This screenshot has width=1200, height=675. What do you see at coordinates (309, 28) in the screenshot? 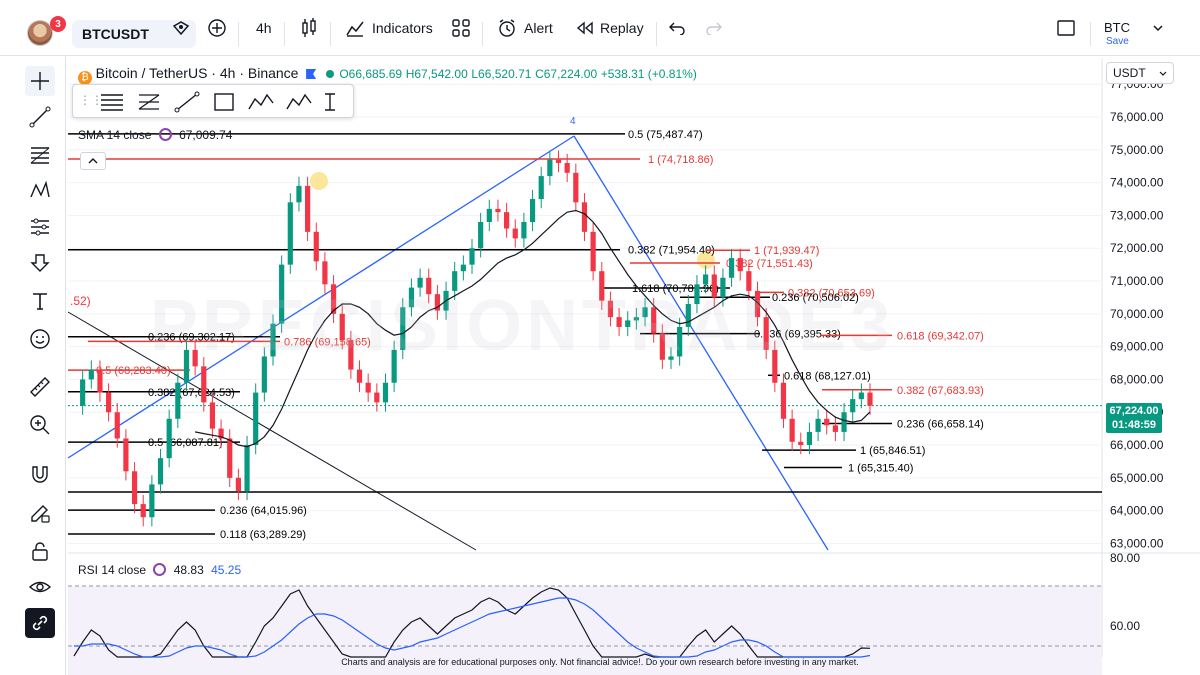
I see `candles-icon` at bounding box center [309, 28].